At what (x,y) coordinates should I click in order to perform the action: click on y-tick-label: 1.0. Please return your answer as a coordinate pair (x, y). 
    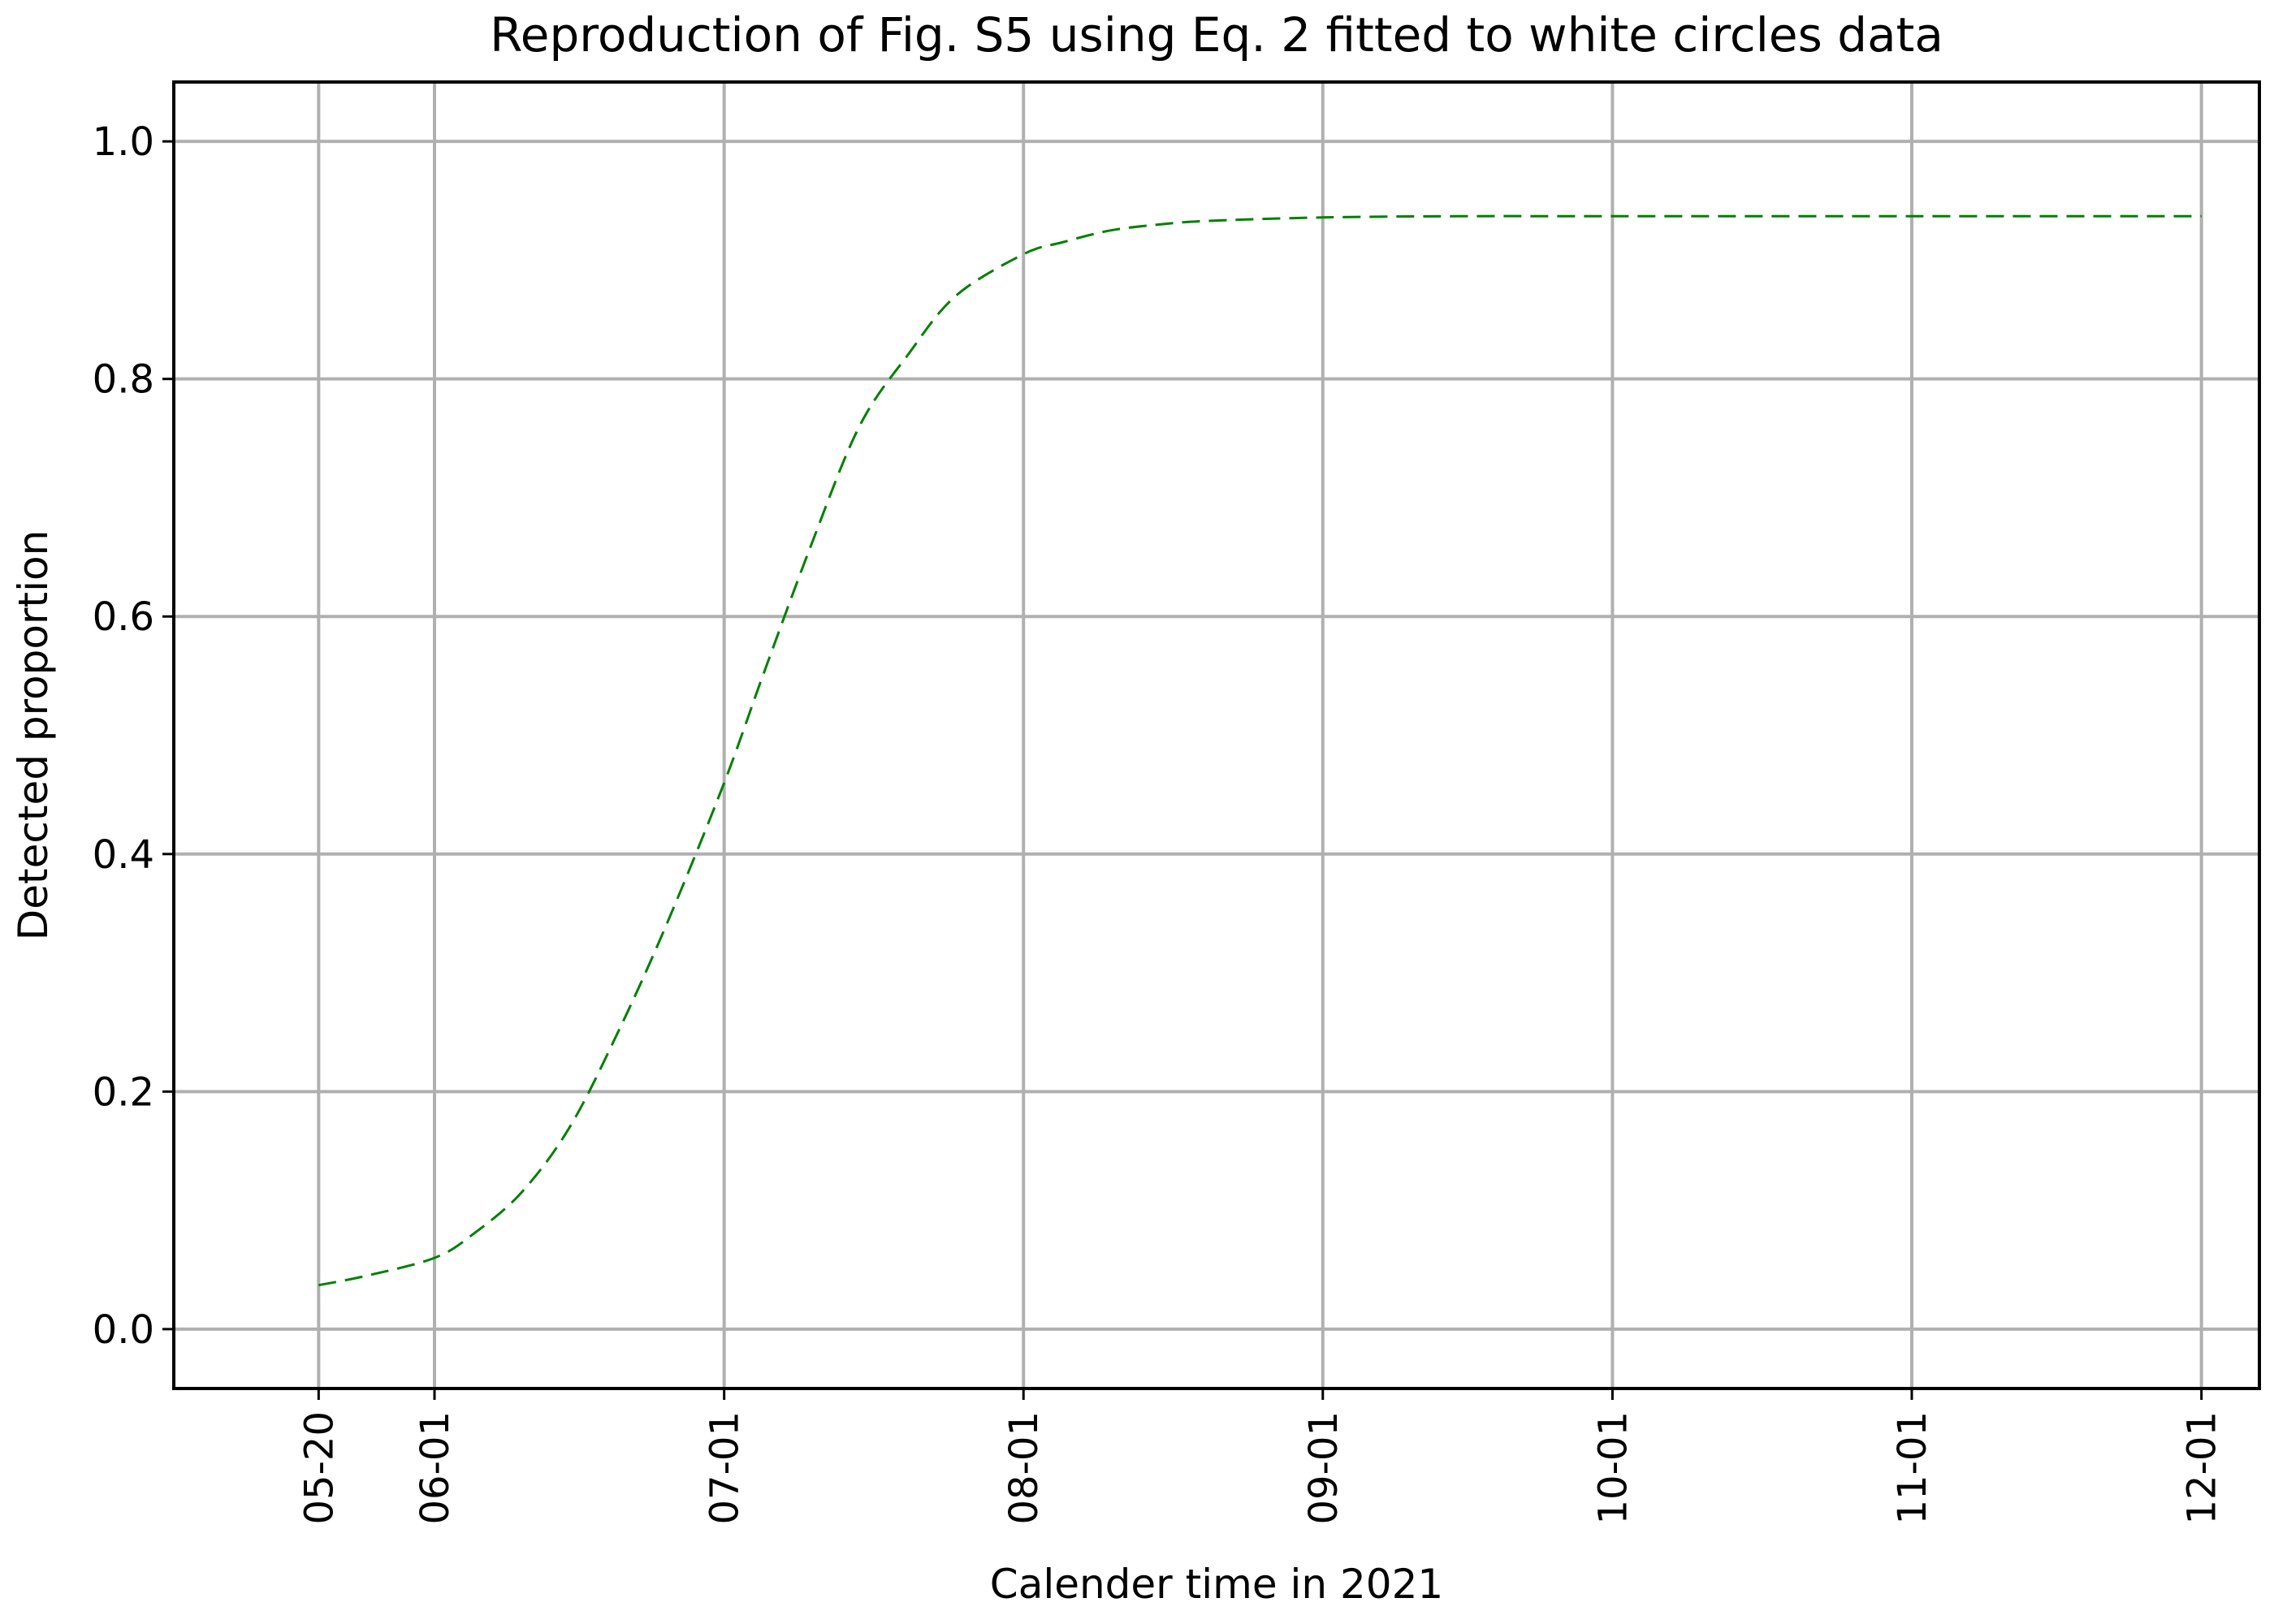
    Looking at the image, I should click on (123, 142).